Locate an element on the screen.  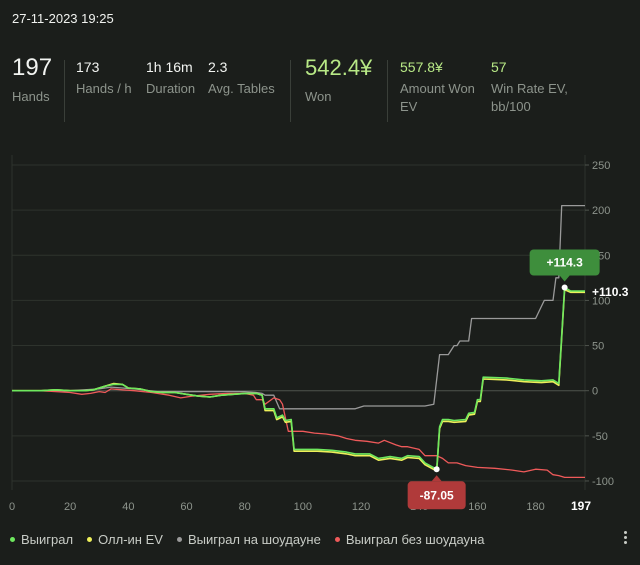
stat-won-label: Won is located at coordinates (318, 96).